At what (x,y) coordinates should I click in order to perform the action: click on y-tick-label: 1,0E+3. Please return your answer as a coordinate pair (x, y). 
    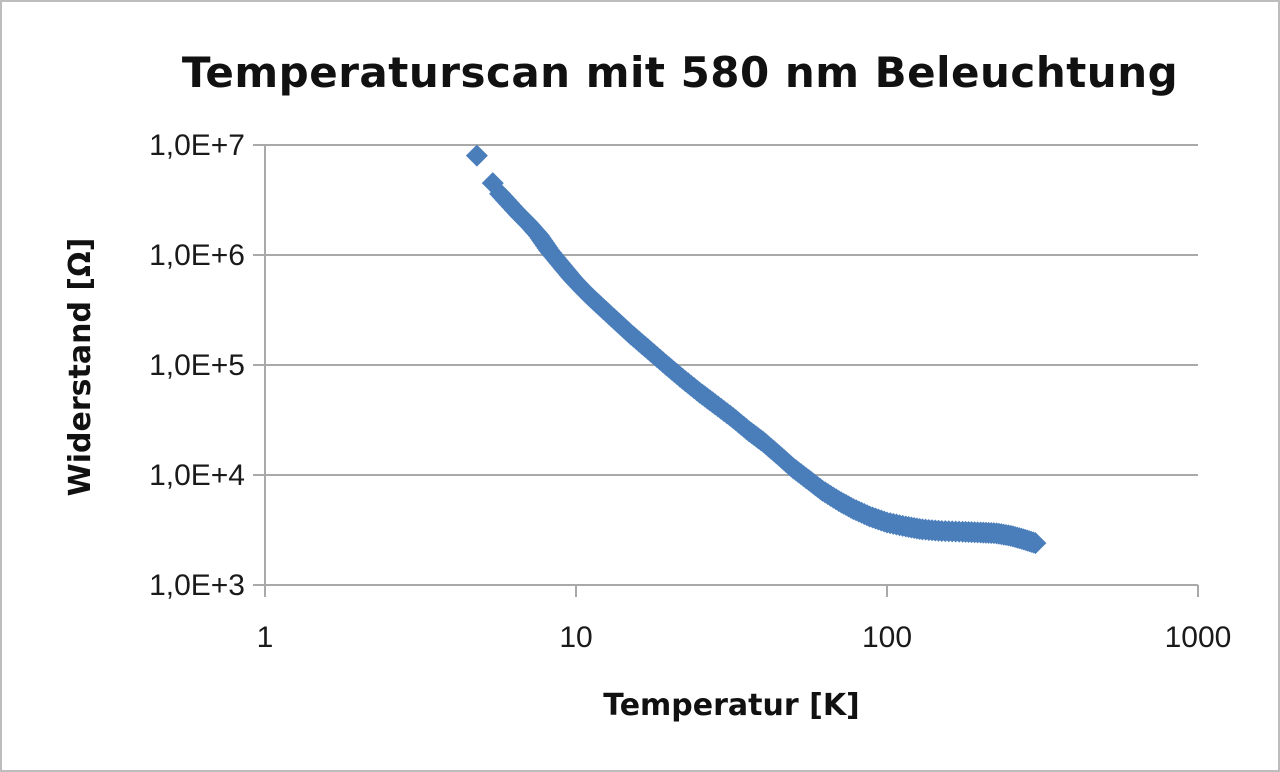
    Looking at the image, I should click on (197, 585).